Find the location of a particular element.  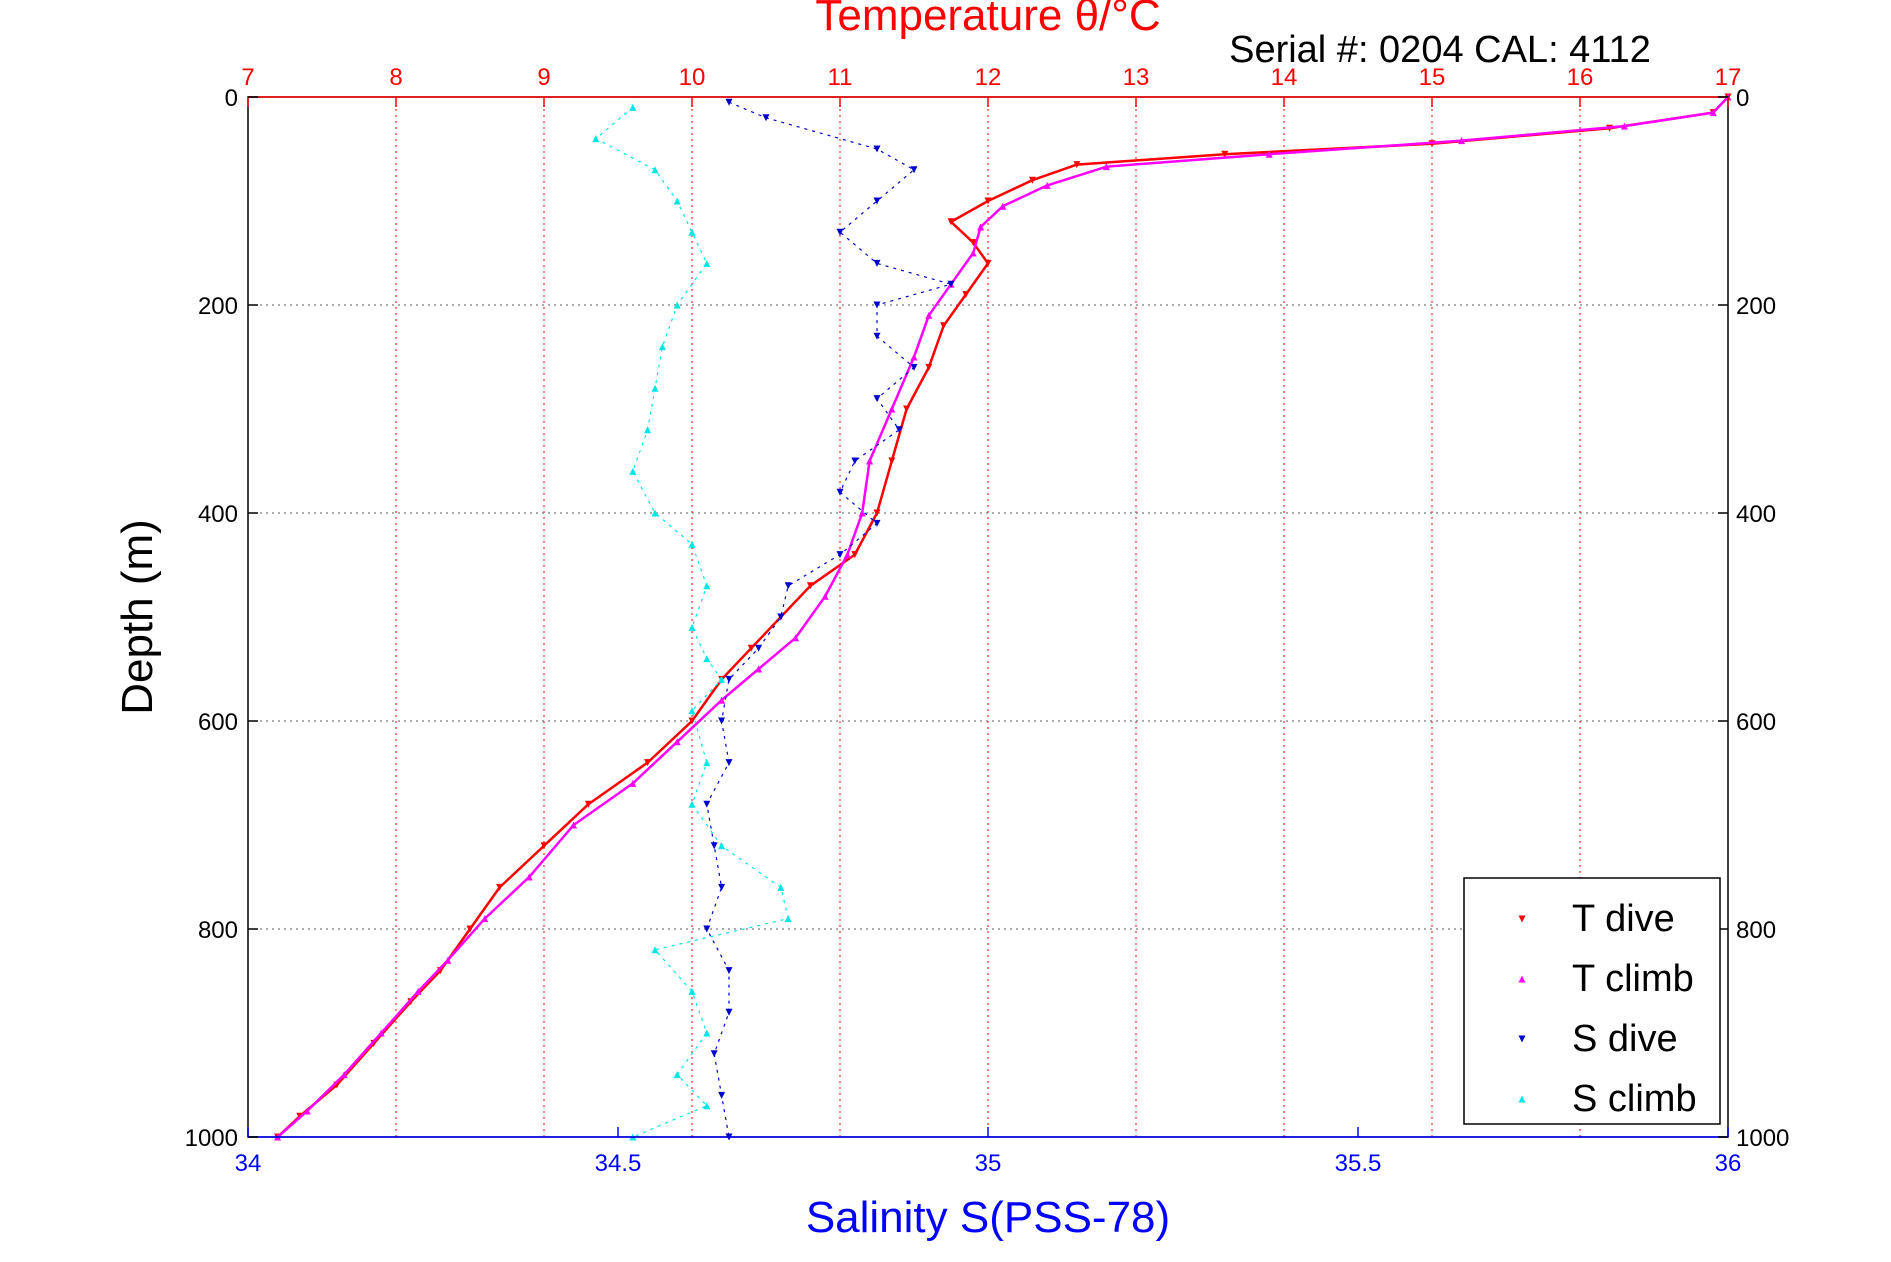

depth-tick-label-right: 600 is located at coordinates (1756, 722).